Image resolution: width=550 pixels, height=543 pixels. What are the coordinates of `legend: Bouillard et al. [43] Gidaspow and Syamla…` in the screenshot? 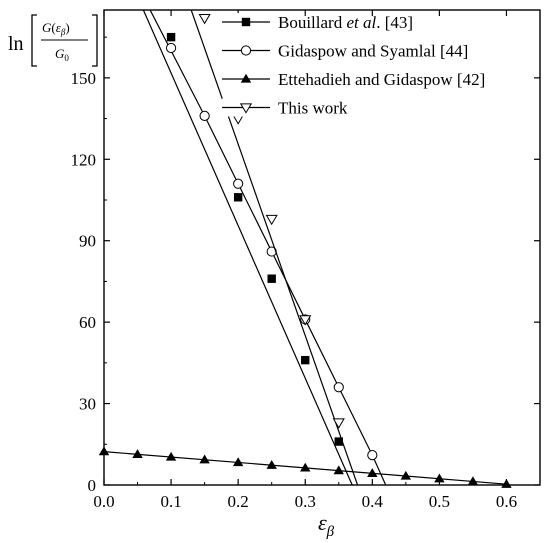 It's located at (353, 65).